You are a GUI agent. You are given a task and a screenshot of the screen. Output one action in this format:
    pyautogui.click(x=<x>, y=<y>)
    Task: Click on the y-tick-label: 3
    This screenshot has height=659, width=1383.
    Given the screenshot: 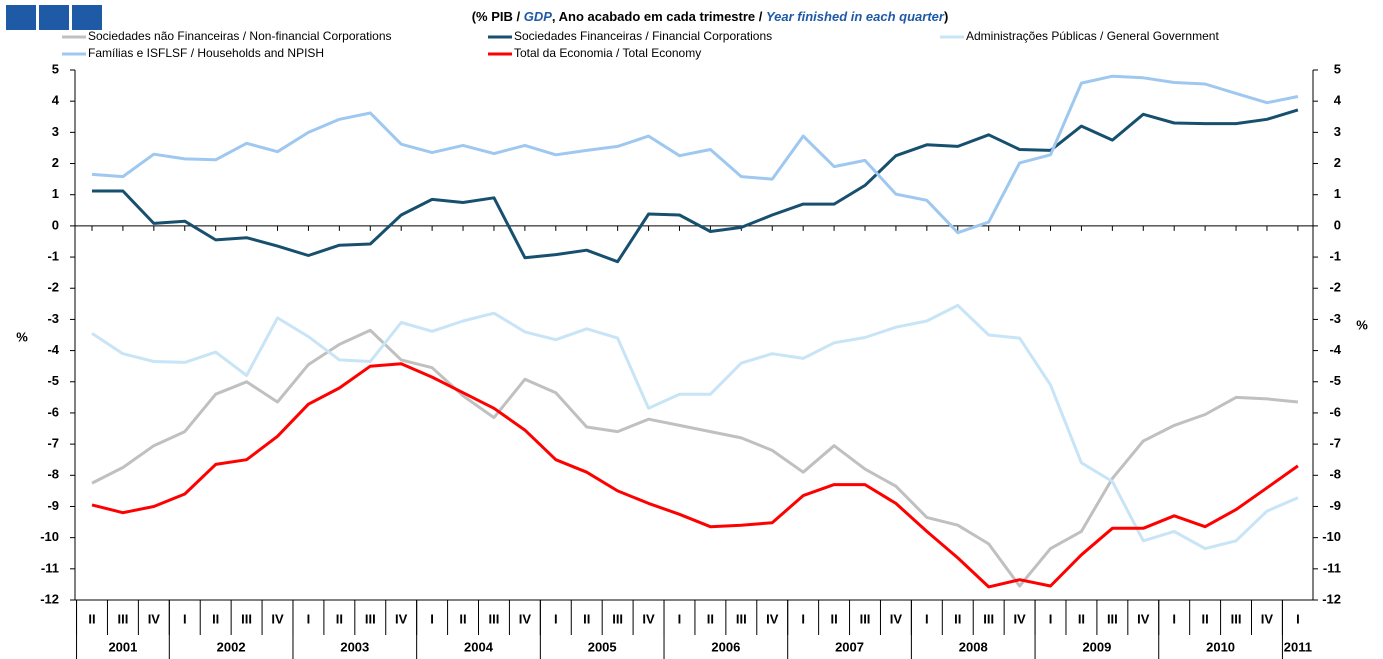 What is the action you would take?
    pyautogui.click(x=55, y=131)
    